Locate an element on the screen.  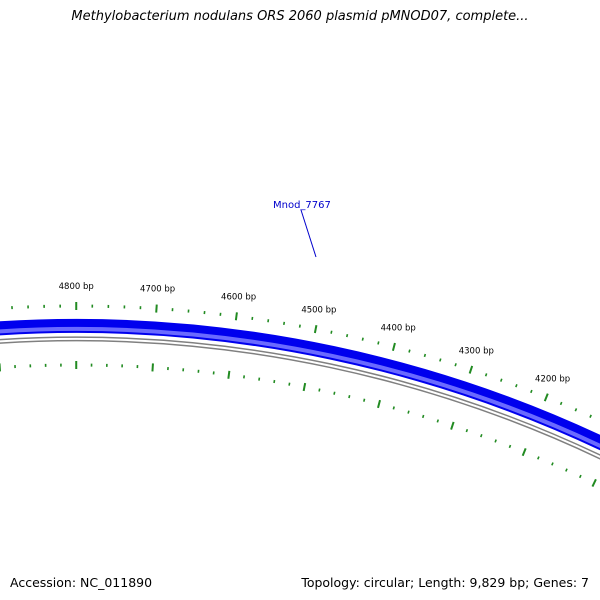
tick-label: 4300 bp is located at coordinates (476, 352).